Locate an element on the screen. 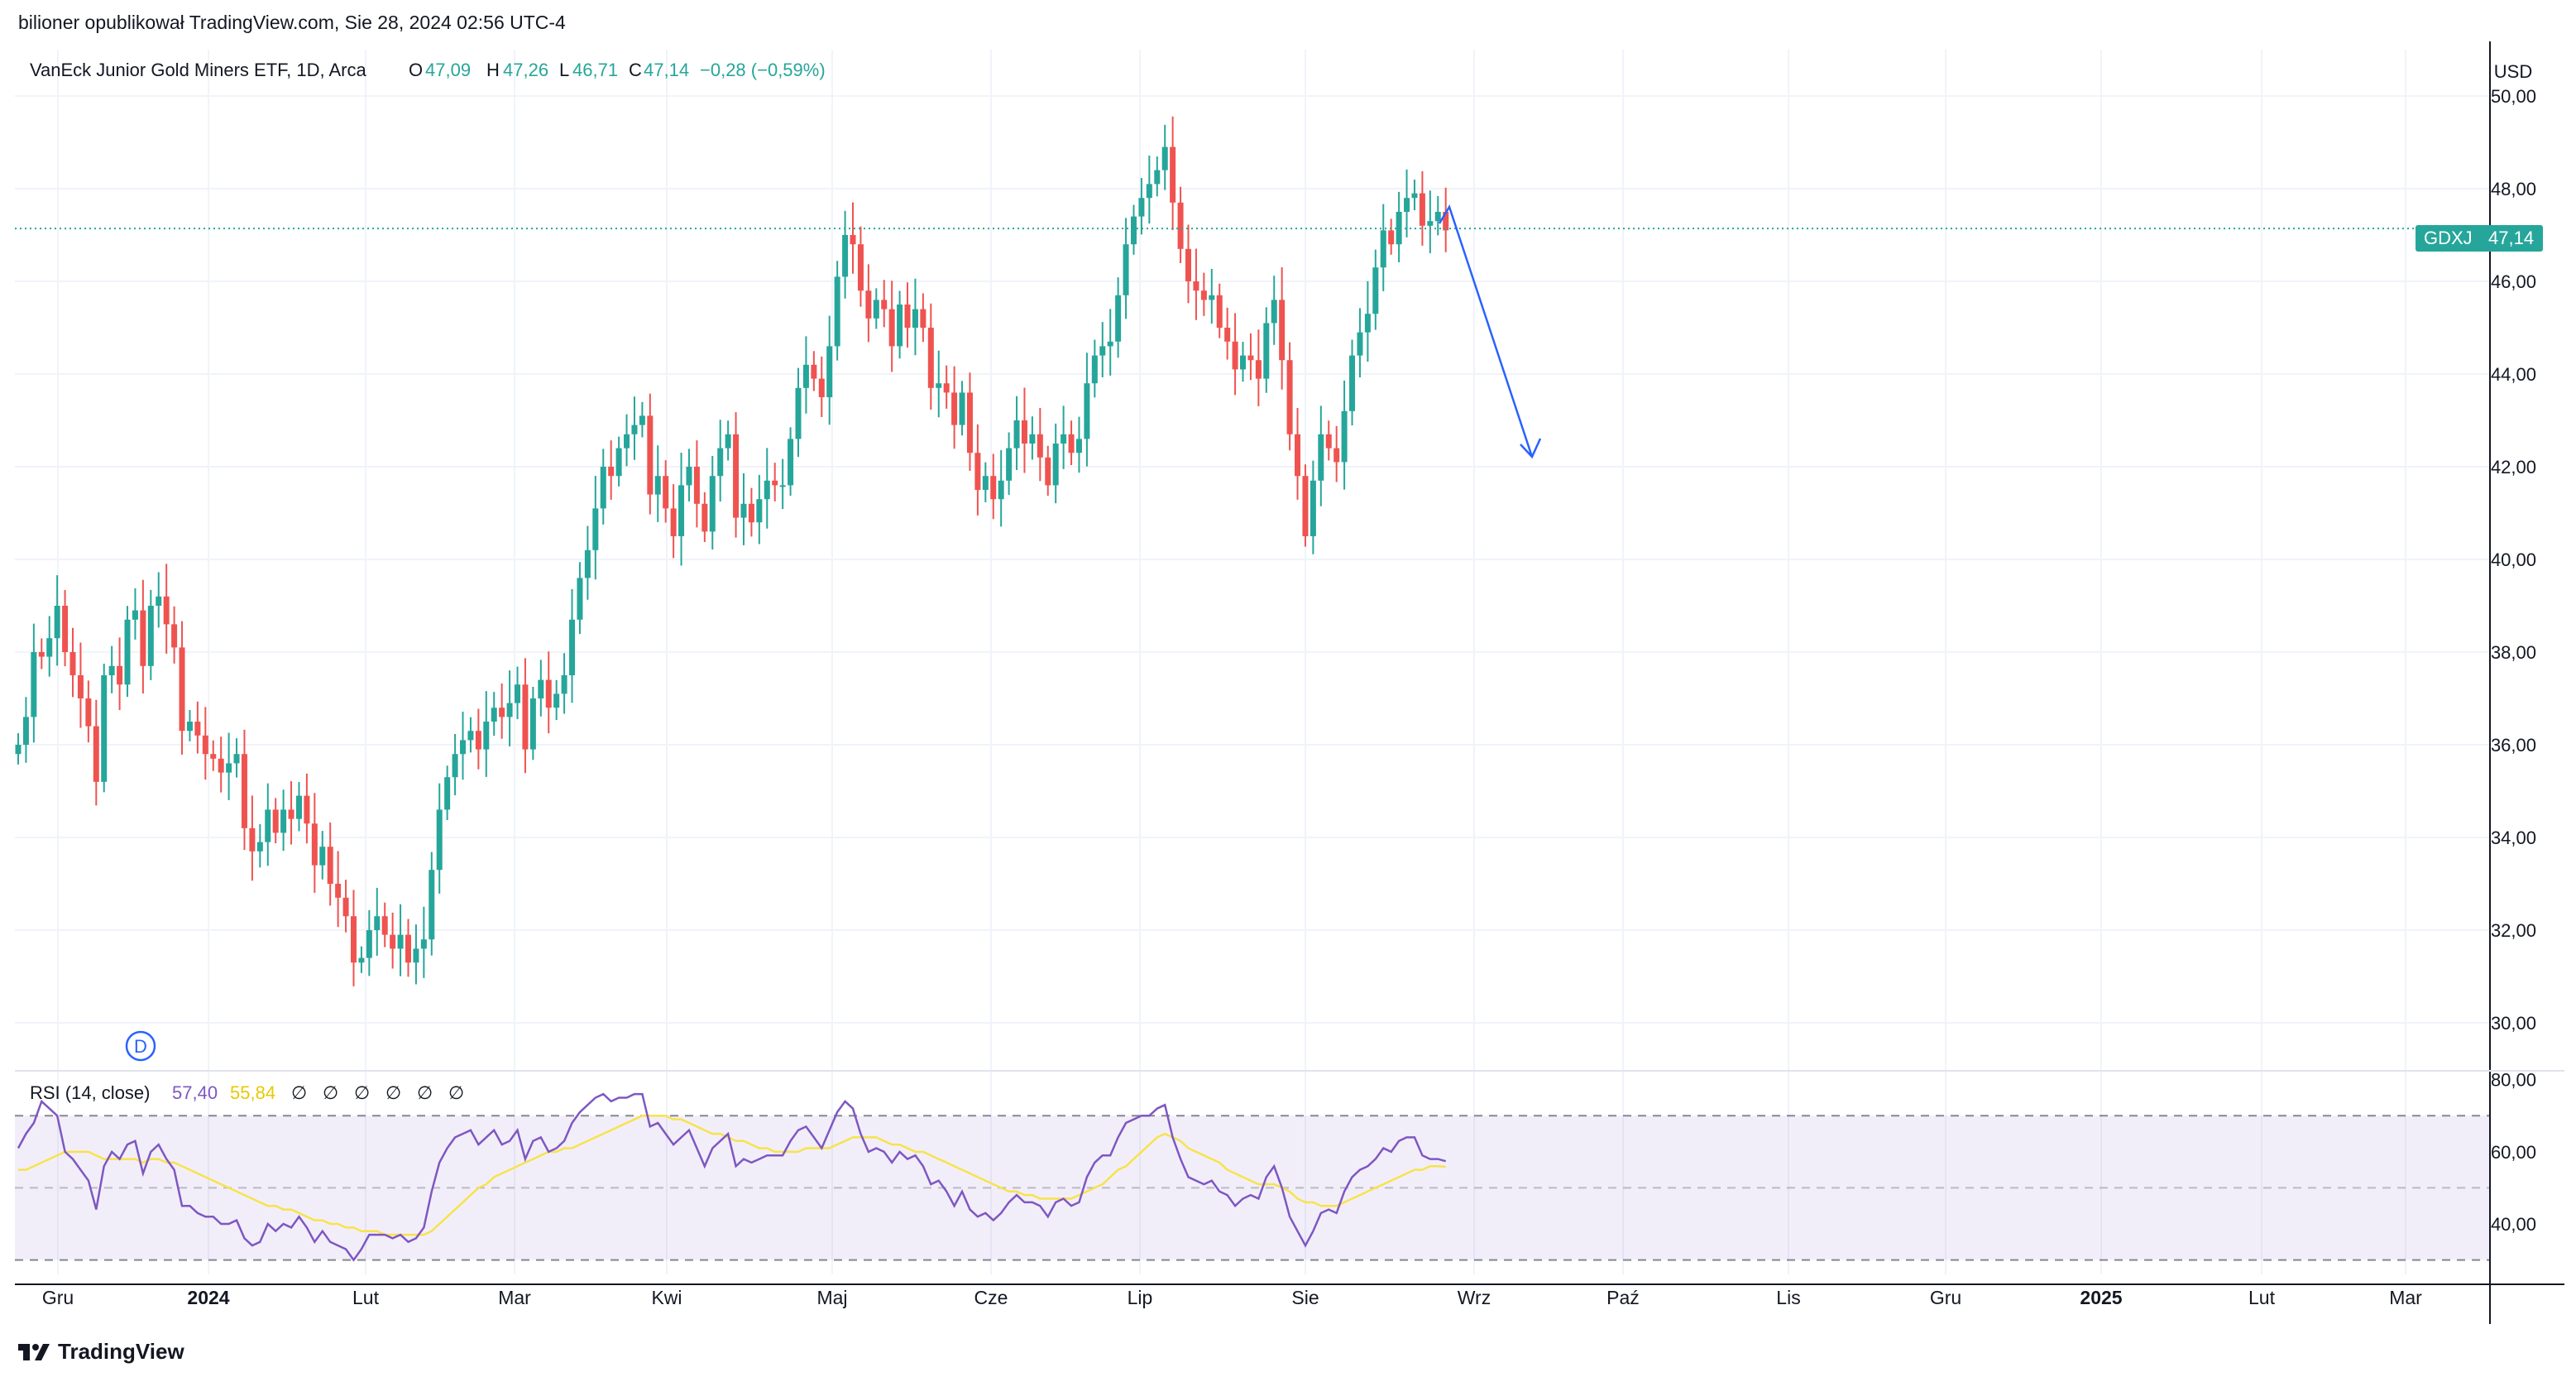 Image resolution: width=2576 pixels, height=1377 pixels. legend-open: 47,09 is located at coordinates (448, 70).